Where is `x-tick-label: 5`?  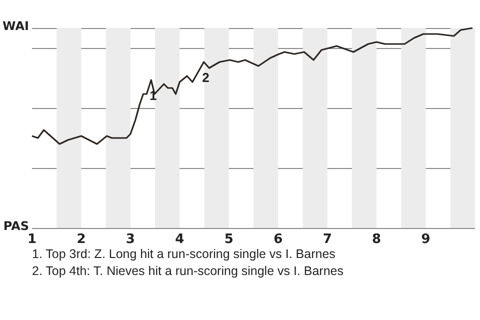
x-tick-label: 5 is located at coordinates (229, 239).